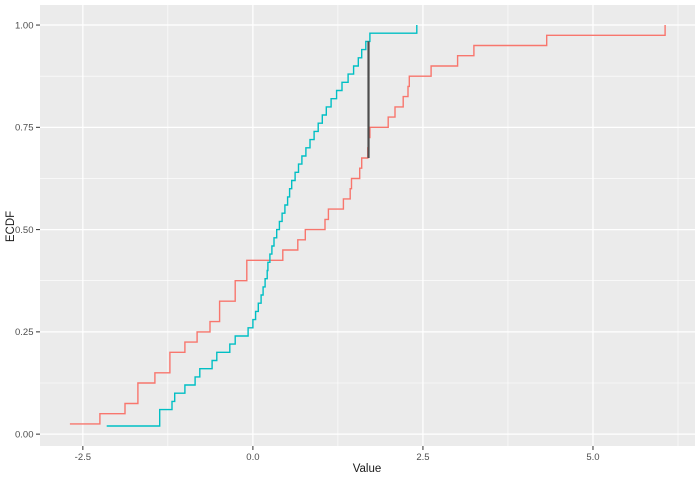 The image size is (700, 480). I want to click on y-tick-label: 1.00, so click(24, 25).